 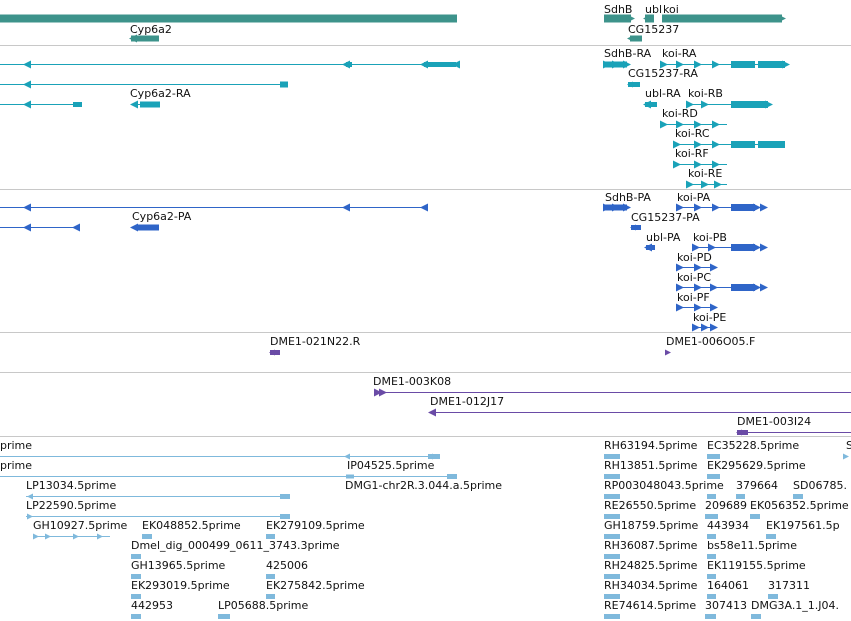 What do you see at coordinates (663, 237) in the screenshot?
I see `protein-label: ubl-PA` at bounding box center [663, 237].